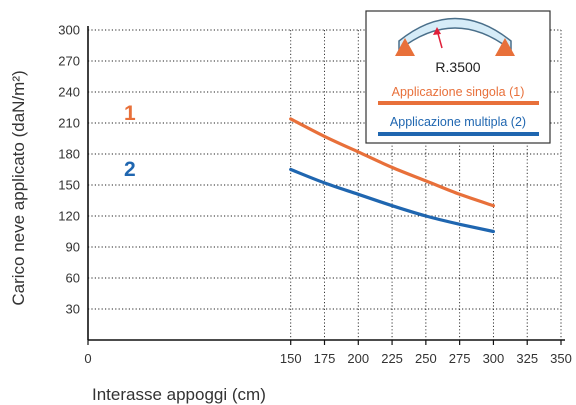 The image size is (576, 405). What do you see at coordinates (325, 358) in the screenshot?
I see `x-tick-label: 175` at bounding box center [325, 358].